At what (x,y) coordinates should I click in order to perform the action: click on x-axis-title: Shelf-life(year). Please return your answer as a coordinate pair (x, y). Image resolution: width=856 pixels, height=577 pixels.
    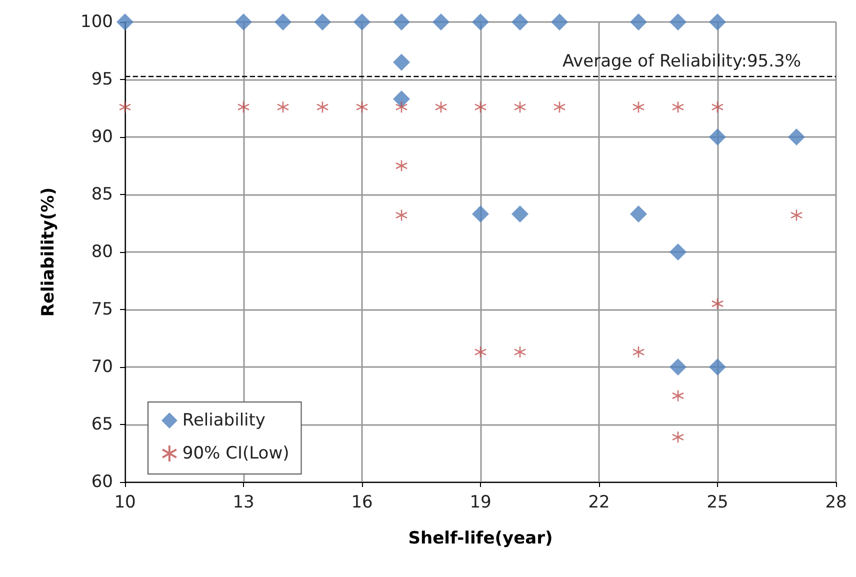
    Looking at the image, I should click on (480, 538).